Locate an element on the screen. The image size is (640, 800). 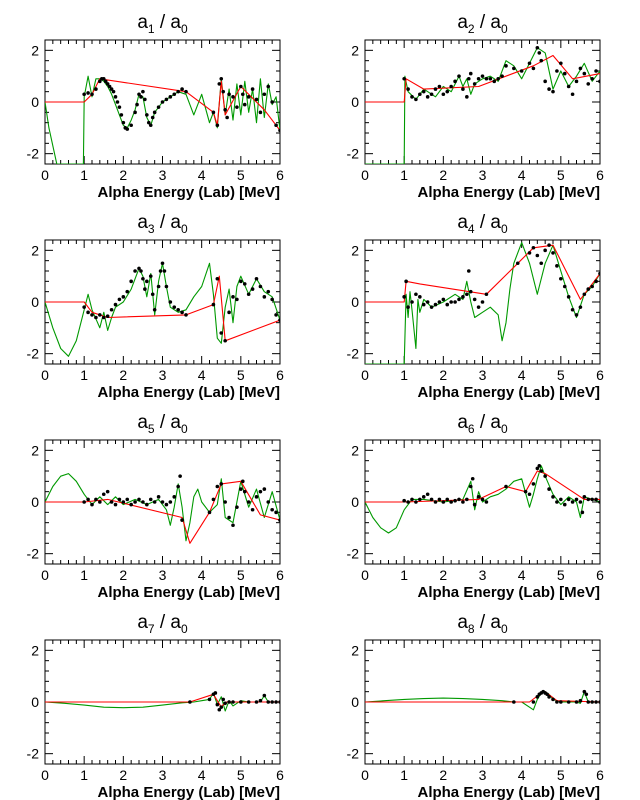
red-connector-line is located at coordinates (162, 104).